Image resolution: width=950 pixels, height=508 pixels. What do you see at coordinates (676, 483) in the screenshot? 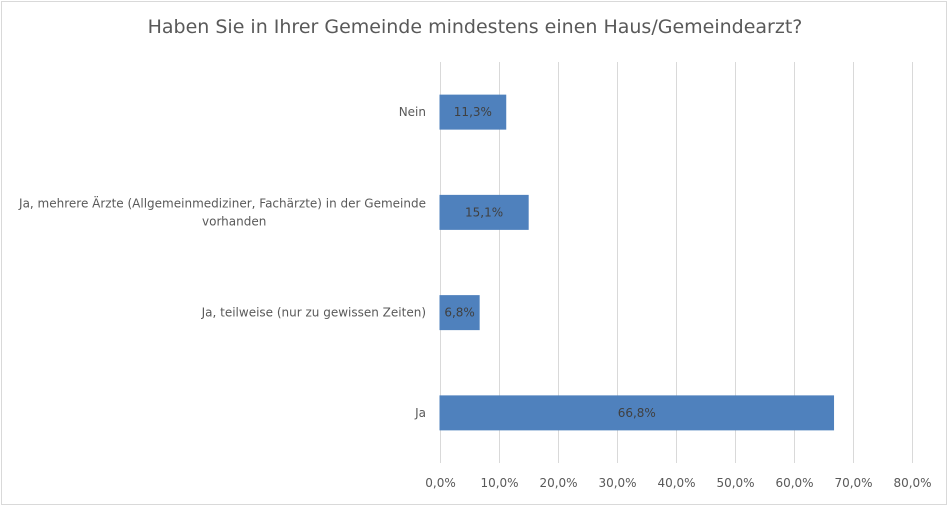
I see `x-tick-label: 40,0%` at bounding box center [676, 483].